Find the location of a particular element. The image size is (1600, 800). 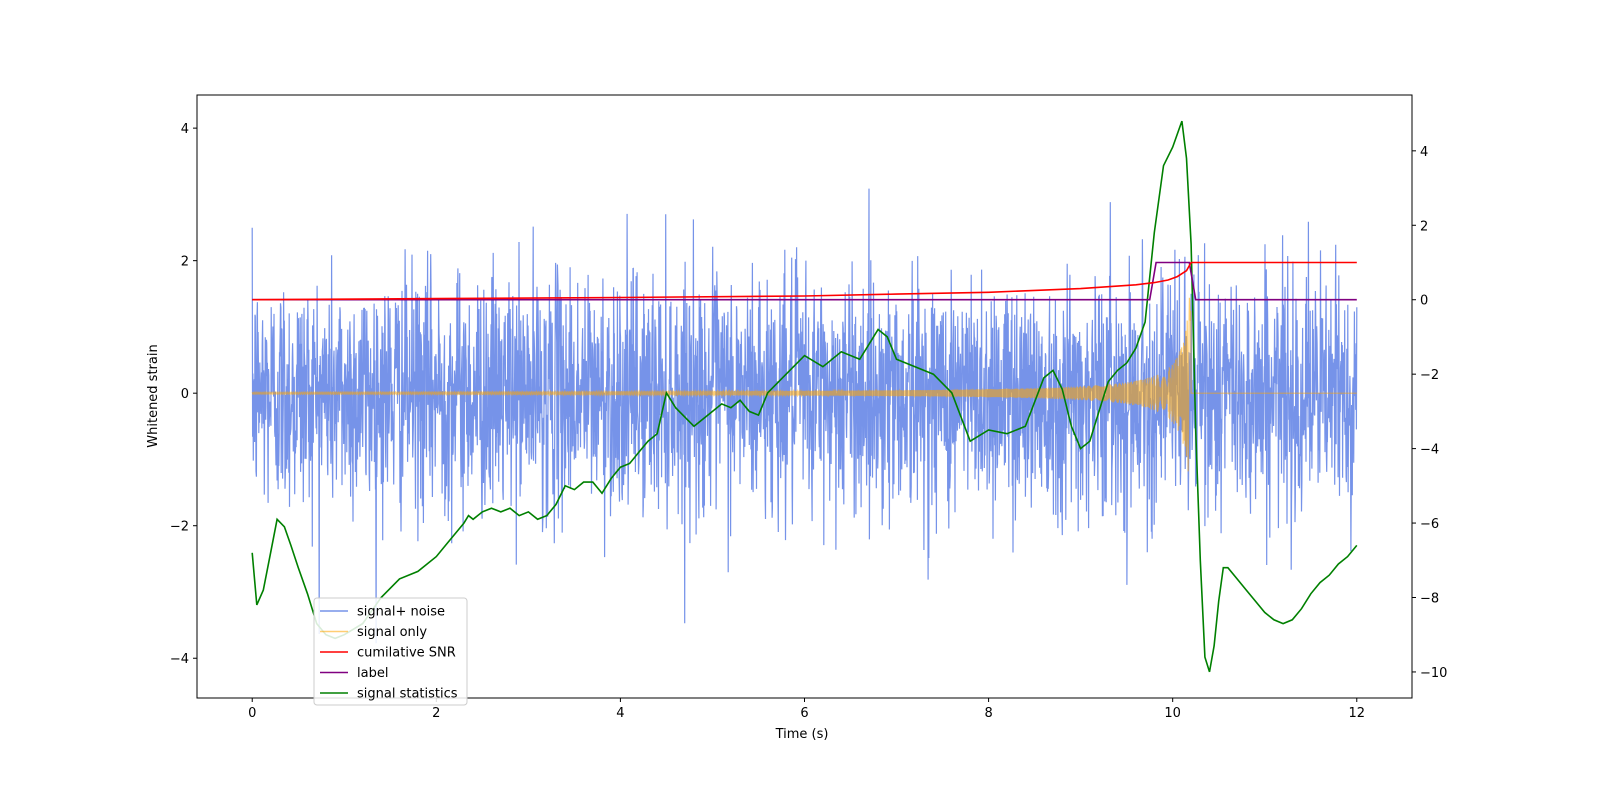

x-tick-label: 2 is located at coordinates (436, 713).